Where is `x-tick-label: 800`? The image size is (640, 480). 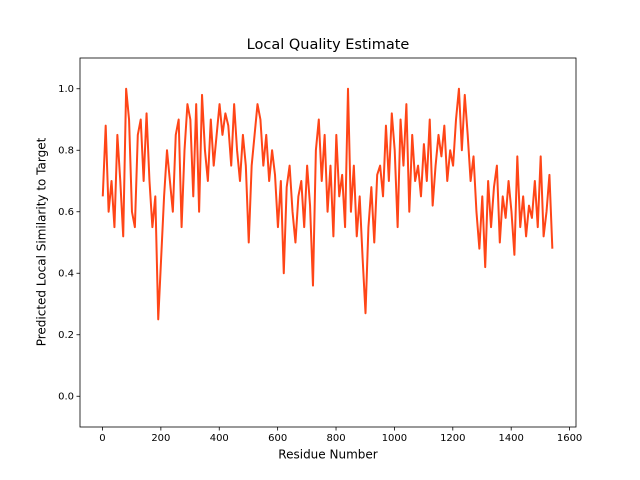 x-tick-label: 800 is located at coordinates (335, 438).